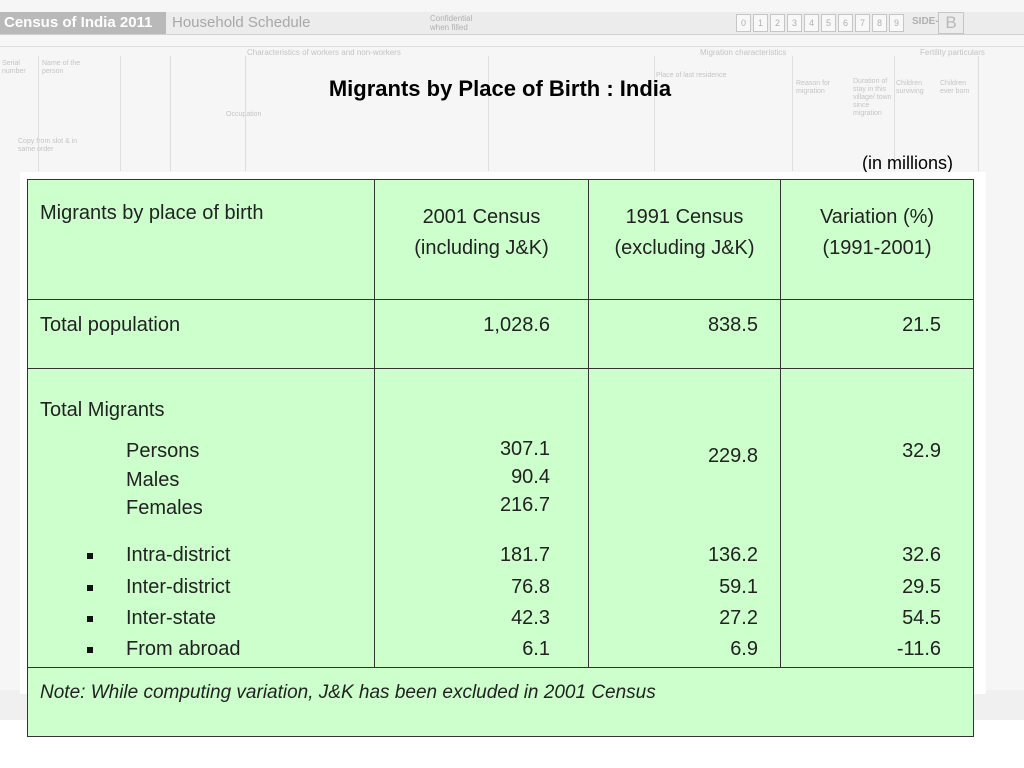 The width and height of the screenshot is (1024, 768). I want to click on category-2001: 76.8, so click(530, 587).